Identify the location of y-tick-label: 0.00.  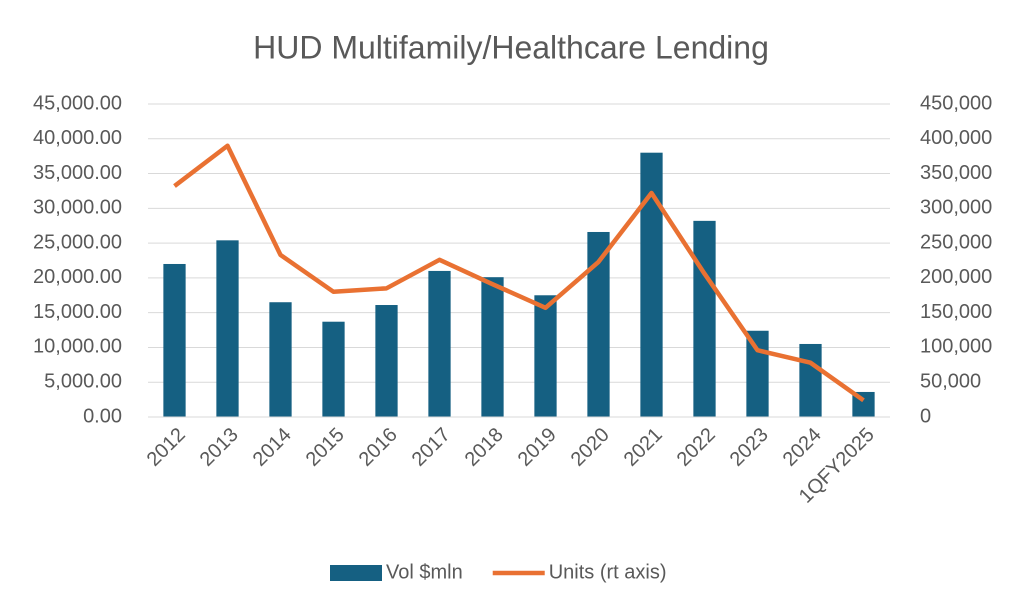
(102, 416).